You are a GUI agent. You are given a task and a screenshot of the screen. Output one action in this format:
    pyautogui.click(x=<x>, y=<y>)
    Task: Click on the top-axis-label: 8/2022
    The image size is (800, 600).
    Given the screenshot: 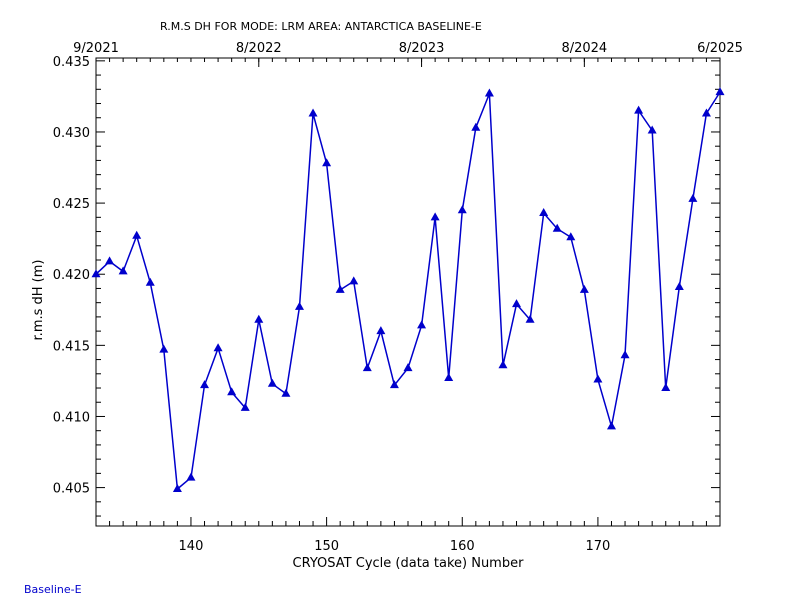 What is the action you would take?
    pyautogui.click(x=259, y=48)
    